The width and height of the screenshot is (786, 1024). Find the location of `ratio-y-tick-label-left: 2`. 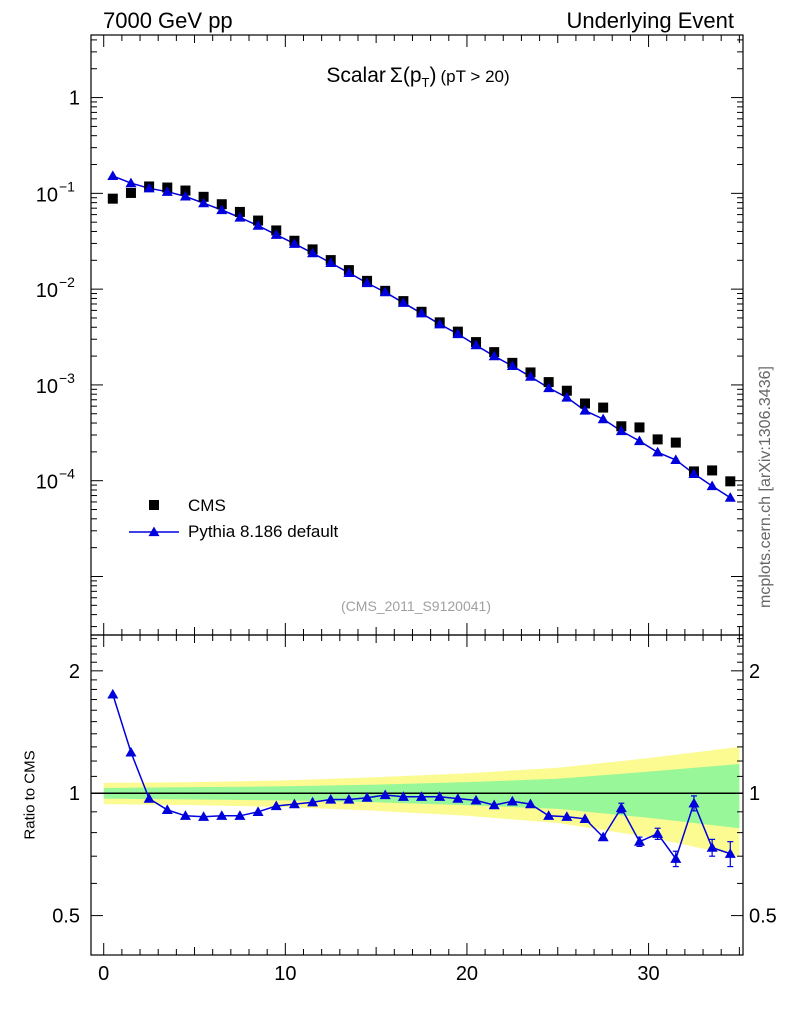

ratio-y-tick-label-left: 2 is located at coordinates (74, 672).